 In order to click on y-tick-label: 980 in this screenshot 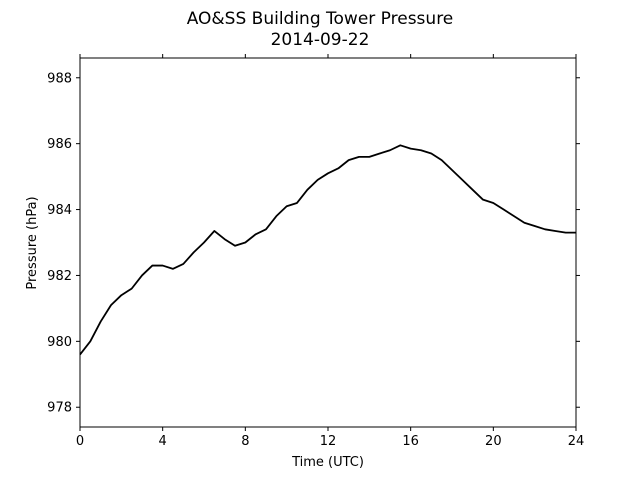, I will do `click(59, 342)`.